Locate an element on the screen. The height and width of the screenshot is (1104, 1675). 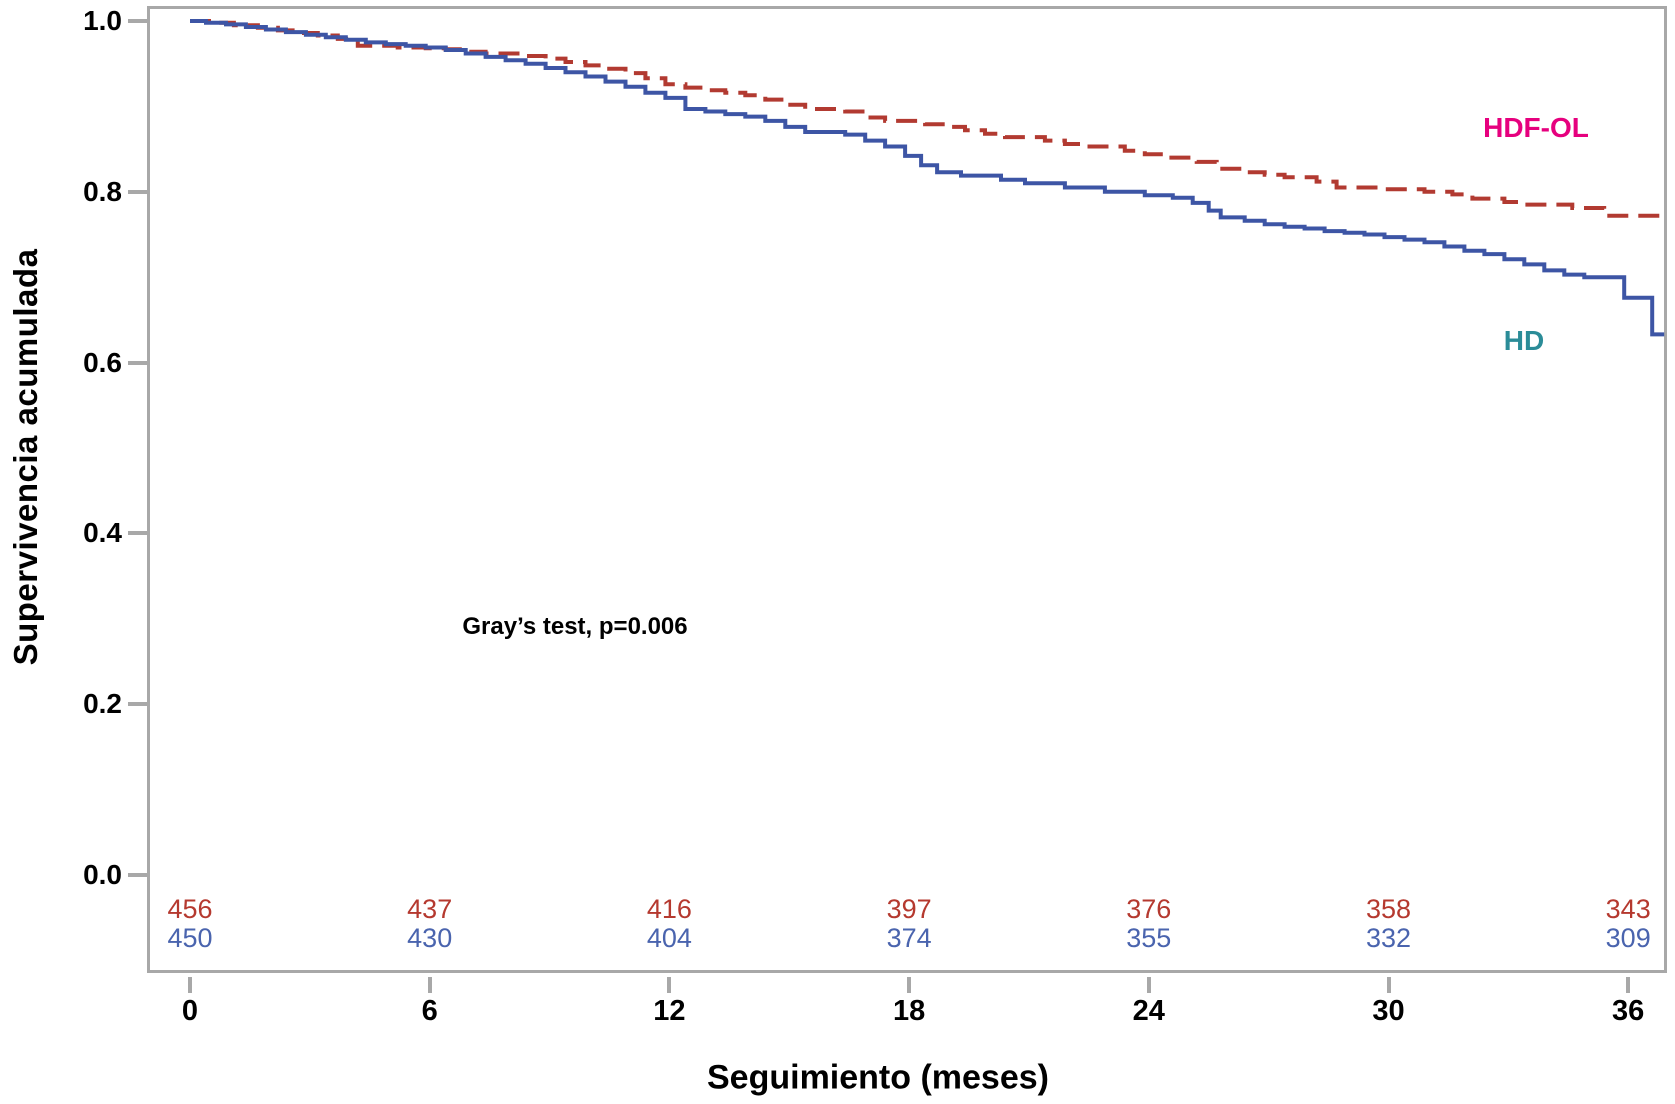
curve-label-hdf-ol: HDF-OL is located at coordinates (1536, 127).